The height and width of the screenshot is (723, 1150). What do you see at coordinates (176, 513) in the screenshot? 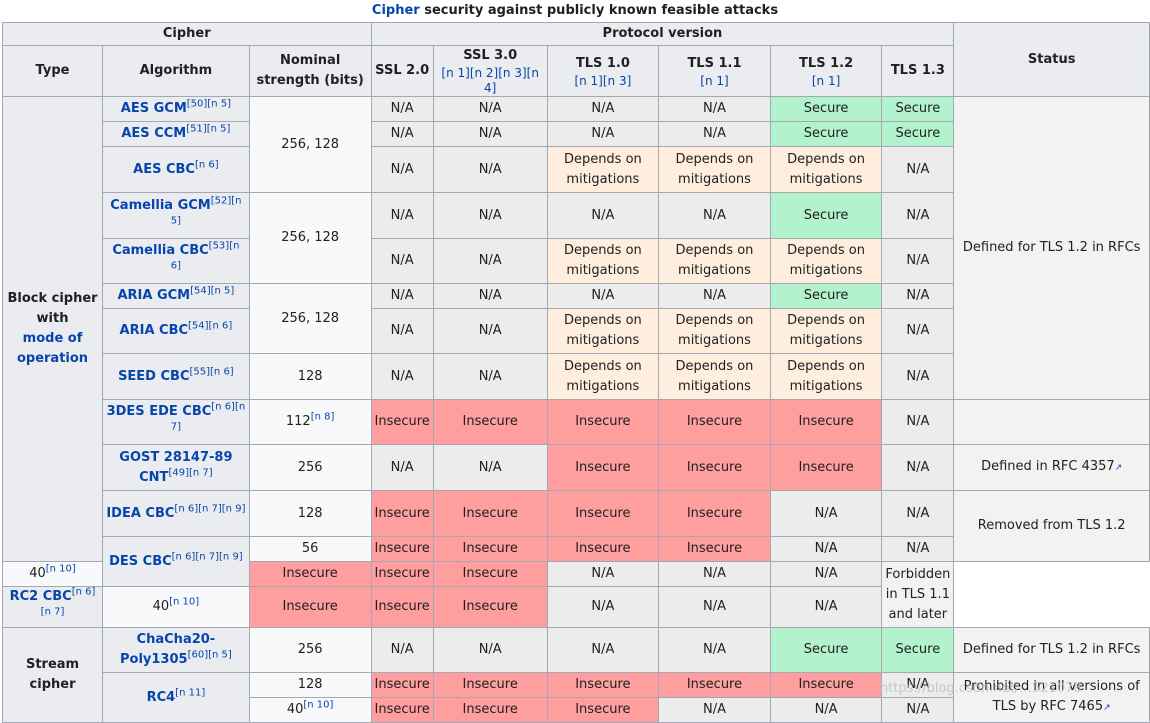
I see `algorithm-idea-cbc: IDEA CBC[n 6][n 7][n 9]` at bounding box center [176, 513].